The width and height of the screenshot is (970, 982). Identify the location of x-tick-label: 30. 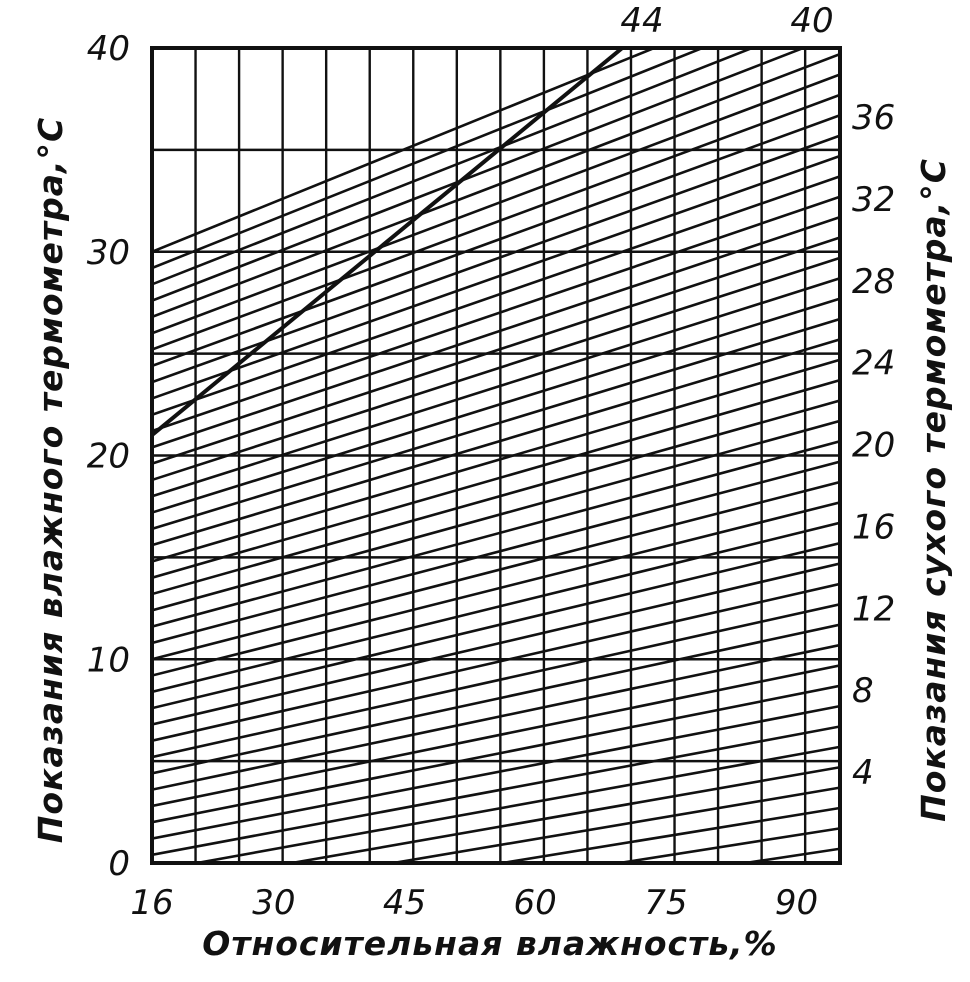
(273, 903).